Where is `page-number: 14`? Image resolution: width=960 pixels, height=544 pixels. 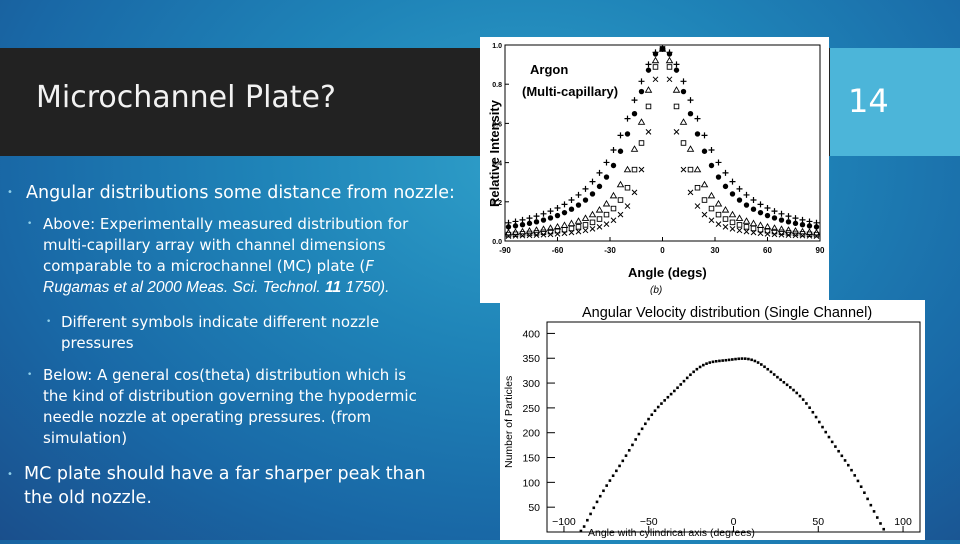 page-number: 14 is located at coordinates (868, 101).